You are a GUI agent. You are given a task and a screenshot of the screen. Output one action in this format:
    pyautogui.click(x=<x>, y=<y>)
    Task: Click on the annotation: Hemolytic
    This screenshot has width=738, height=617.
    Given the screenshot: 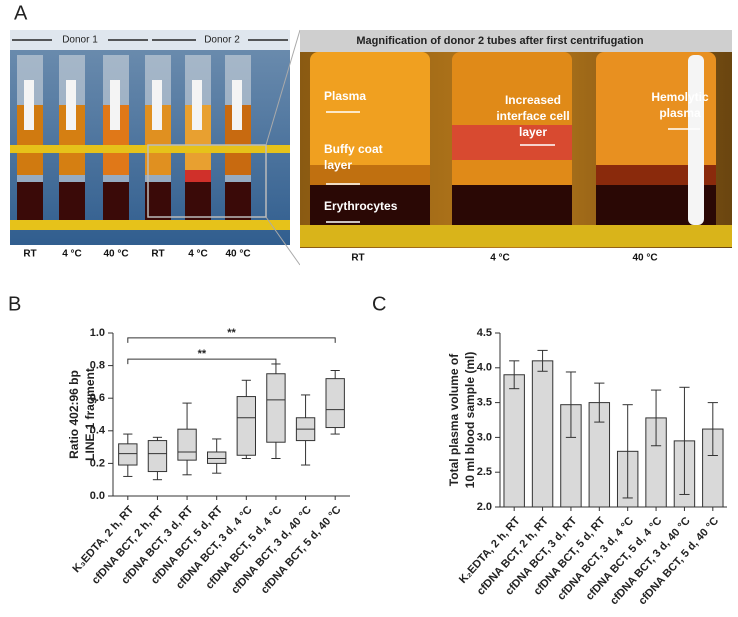 What is the action you would take?
    pyautogui.click(x=680, y=97)
    